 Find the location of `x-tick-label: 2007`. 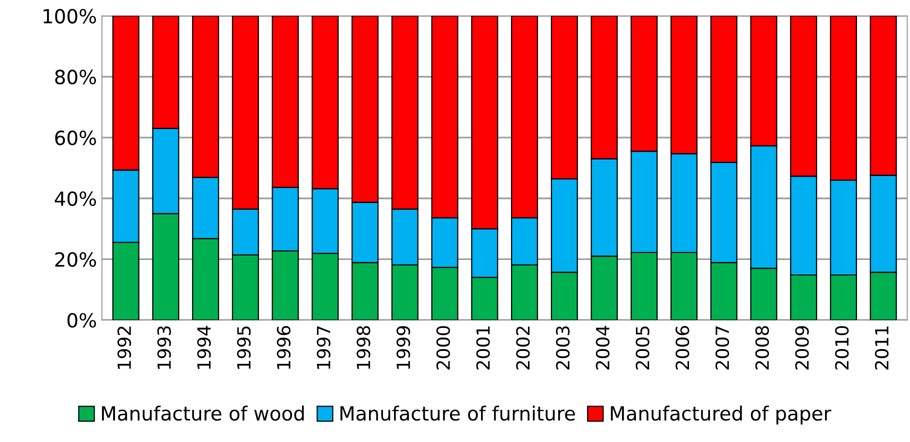

x-tick-label: 2007 is located at coordinates (722, 348).